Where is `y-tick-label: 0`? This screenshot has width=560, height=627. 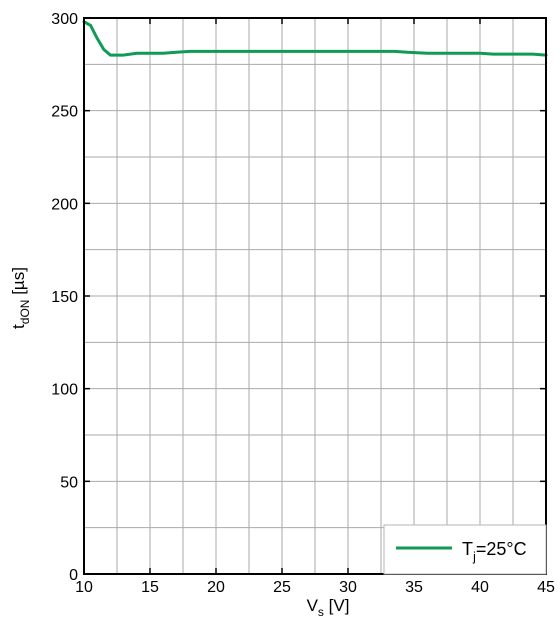 y-tick-label: 0 is located at coordinates (73, 575).